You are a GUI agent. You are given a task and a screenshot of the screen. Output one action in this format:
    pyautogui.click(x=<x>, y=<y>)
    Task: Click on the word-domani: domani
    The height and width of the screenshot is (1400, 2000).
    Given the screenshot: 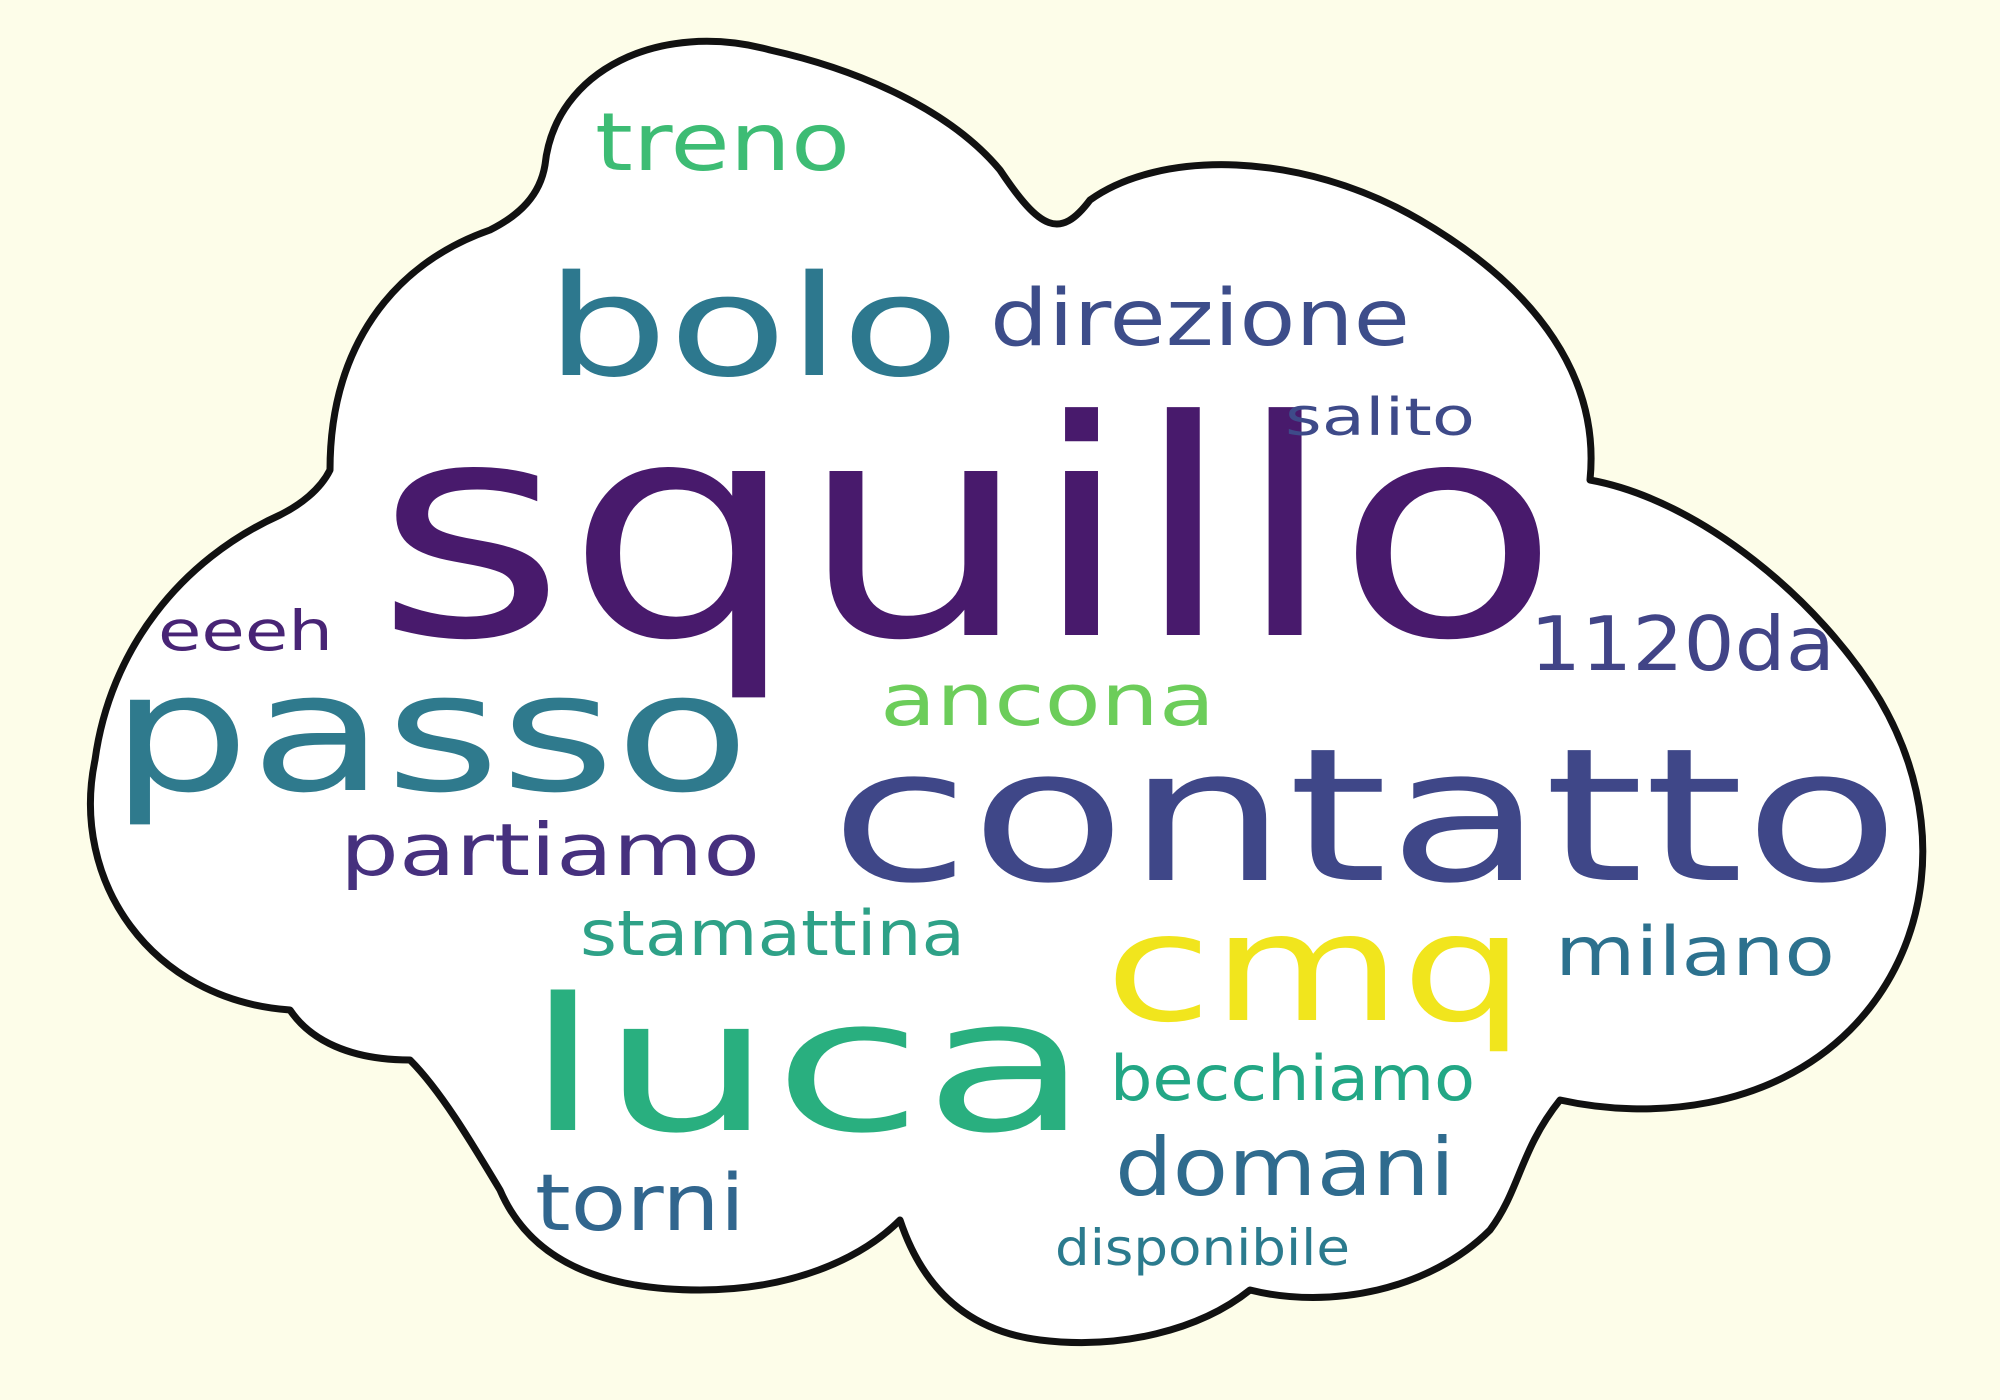 What is the action you would take?
    pyautogui.click(x=1285, y=1167)
    